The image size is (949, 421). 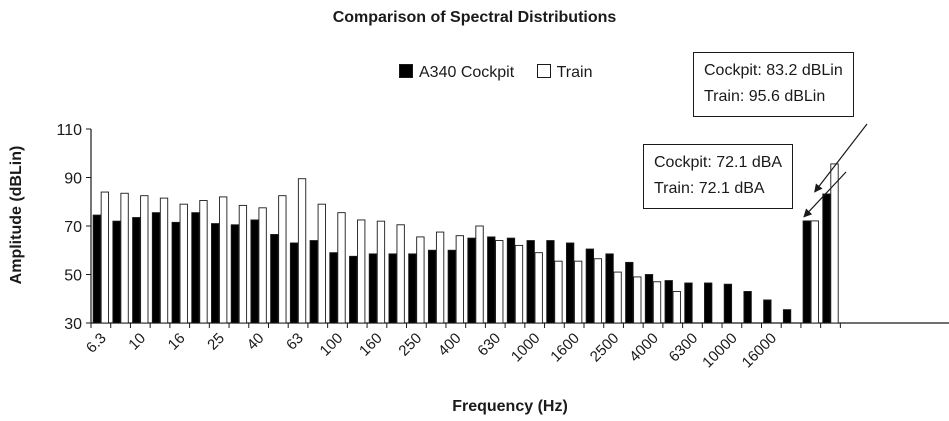 I want to click on bar-cockpit-6.3, so click(x=97, y=269).